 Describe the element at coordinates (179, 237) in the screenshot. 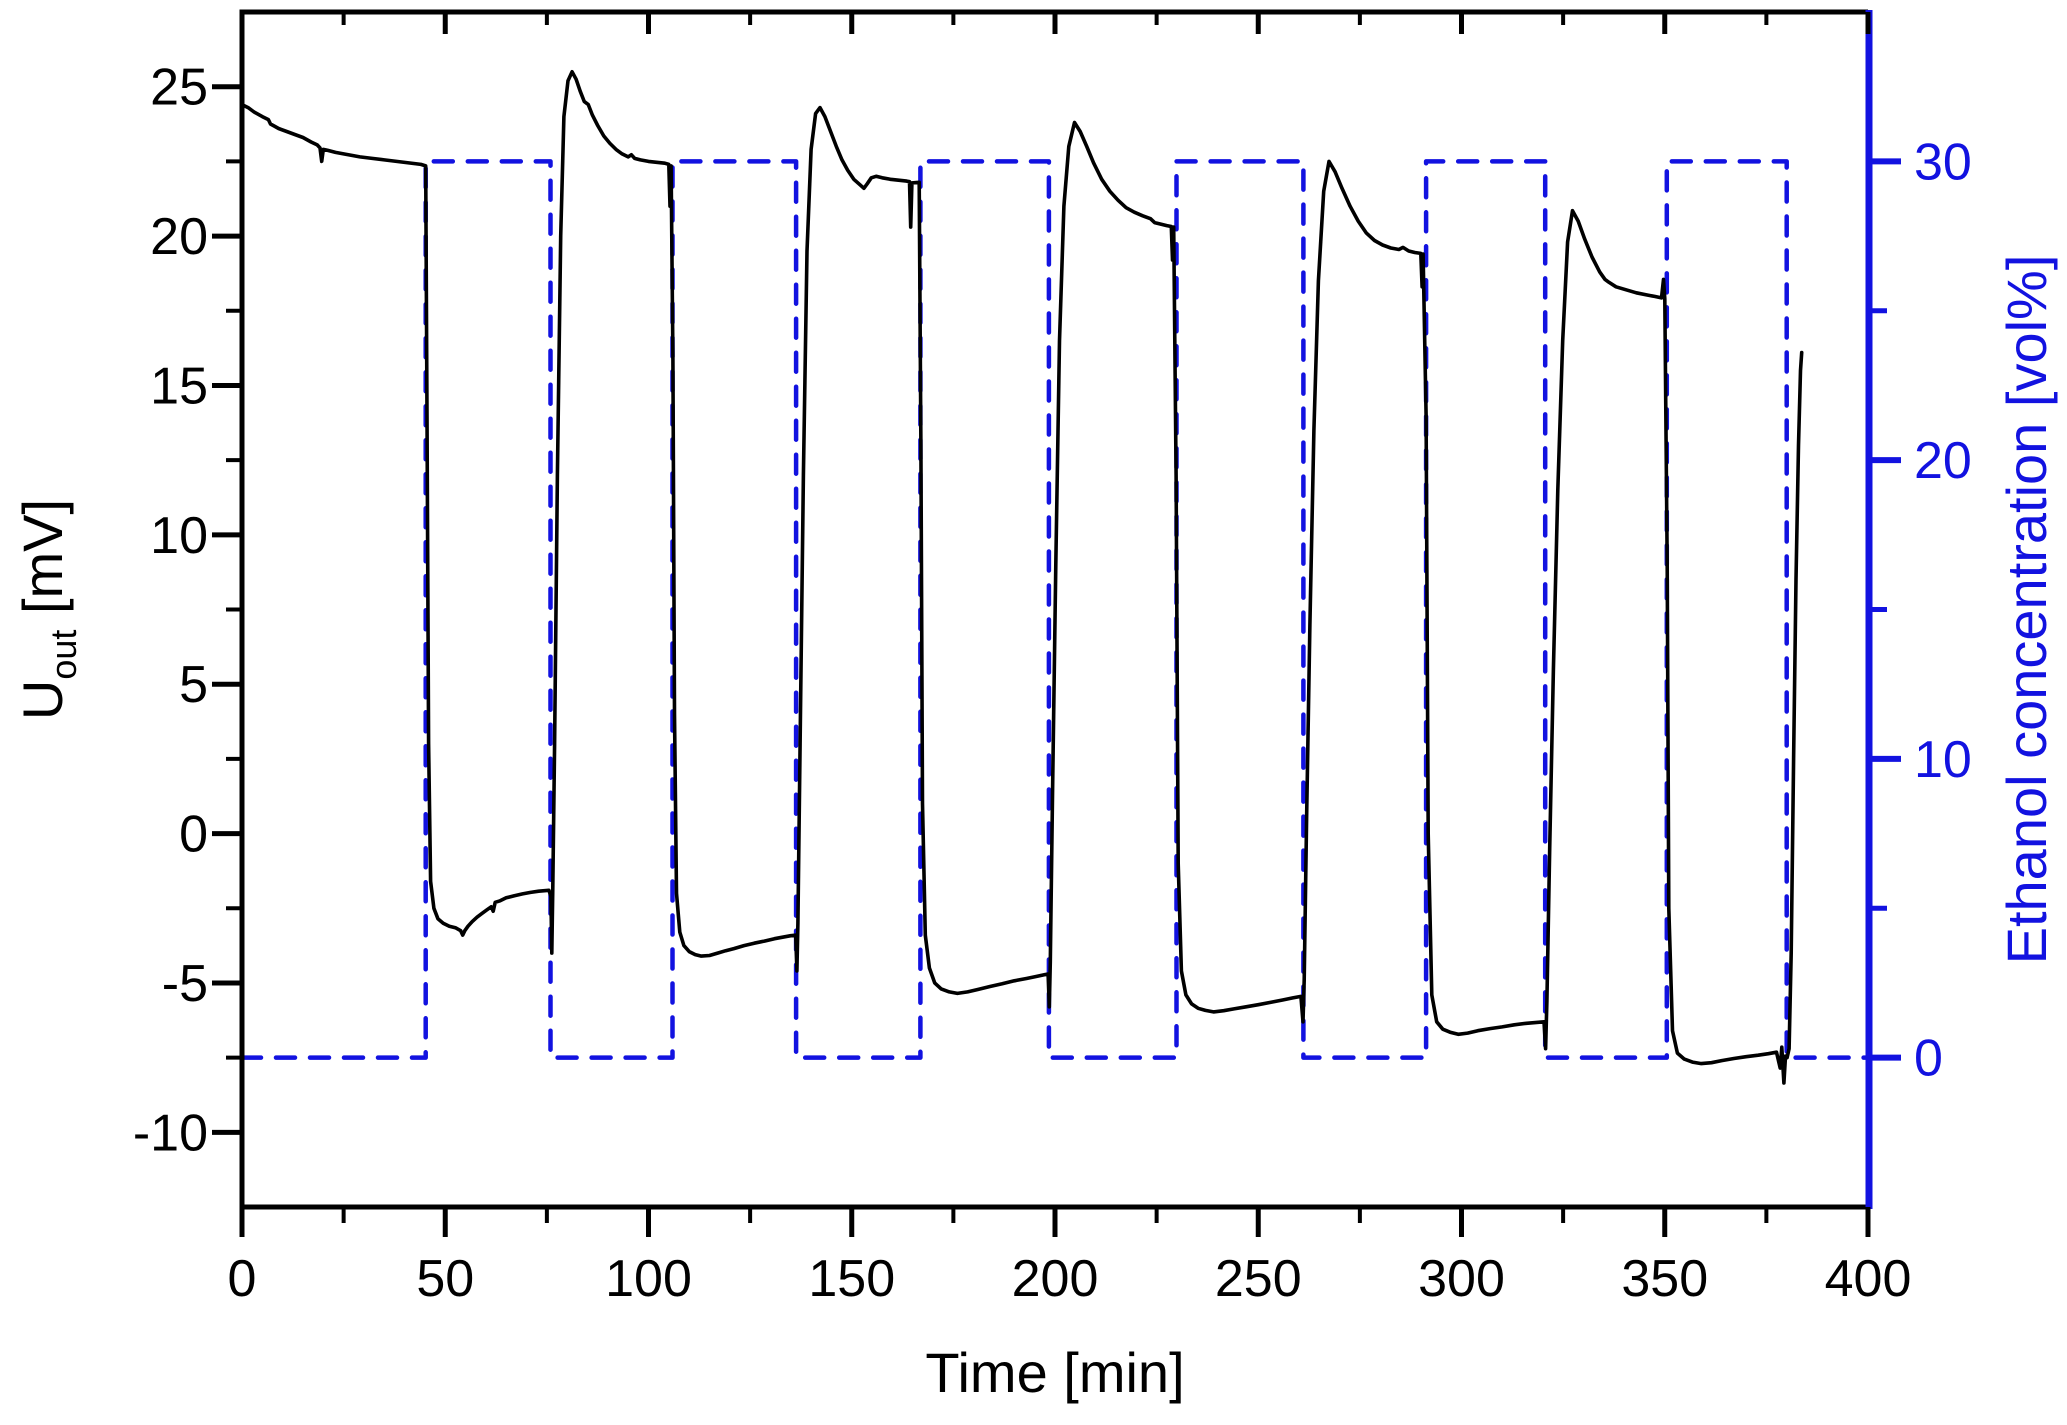

I see `y-left-tick-label: 20` at that location.